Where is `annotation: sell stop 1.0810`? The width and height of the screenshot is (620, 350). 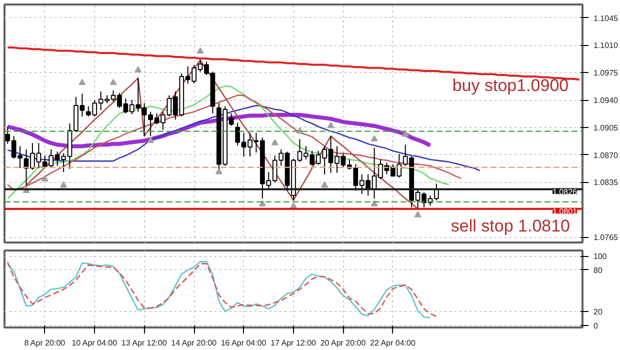
annotation: sell stop 1.0810 is located at coordinates (510, 226).